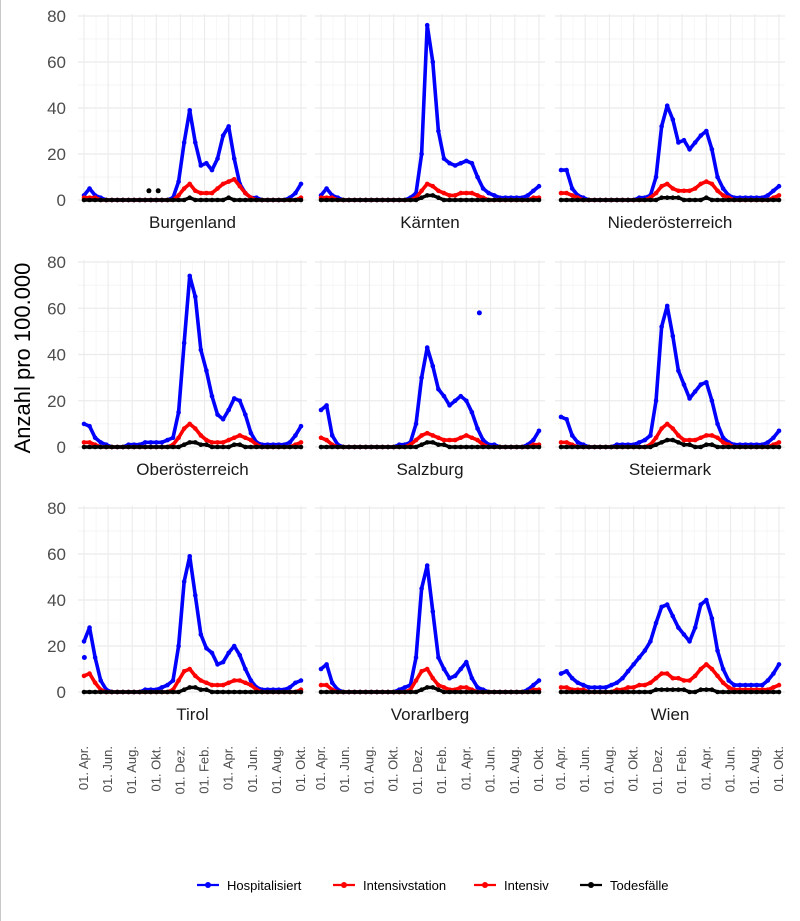 This screenshot has height=921, width=800. Describe the element at coordinates (192, 469) in the screenshot. I see `facet-label: Oberösterreich` at that location.